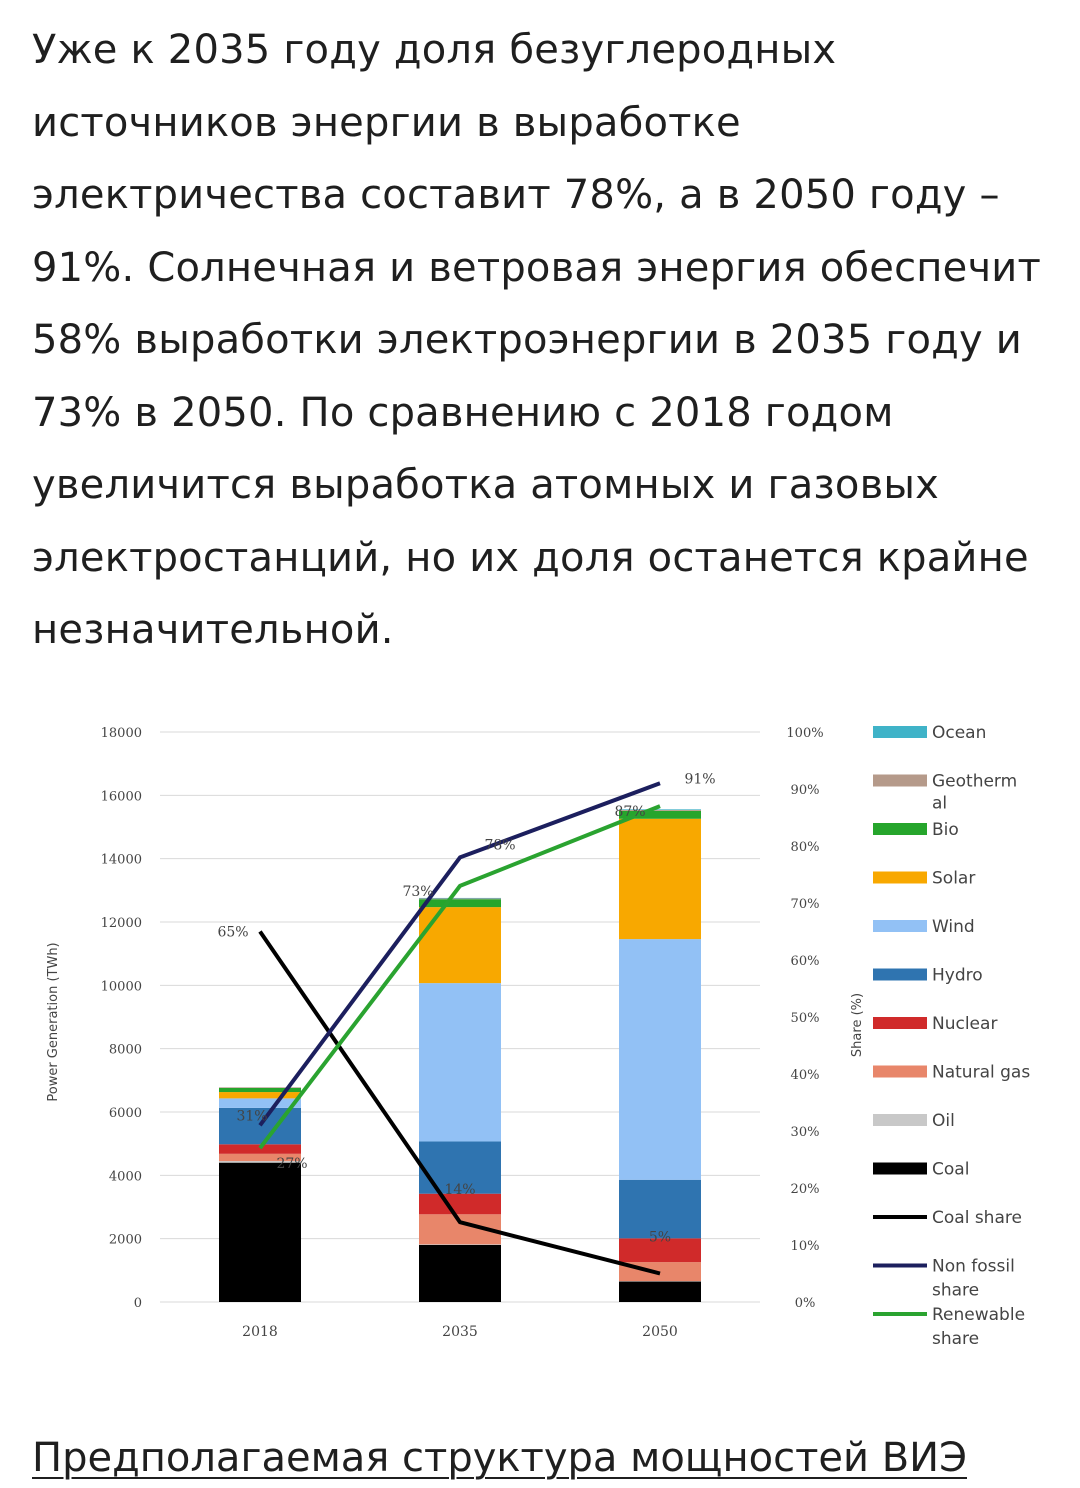 This screenshot has height=1488, width=1080. I want to click on data-label: 5%, so click(660, 1238).